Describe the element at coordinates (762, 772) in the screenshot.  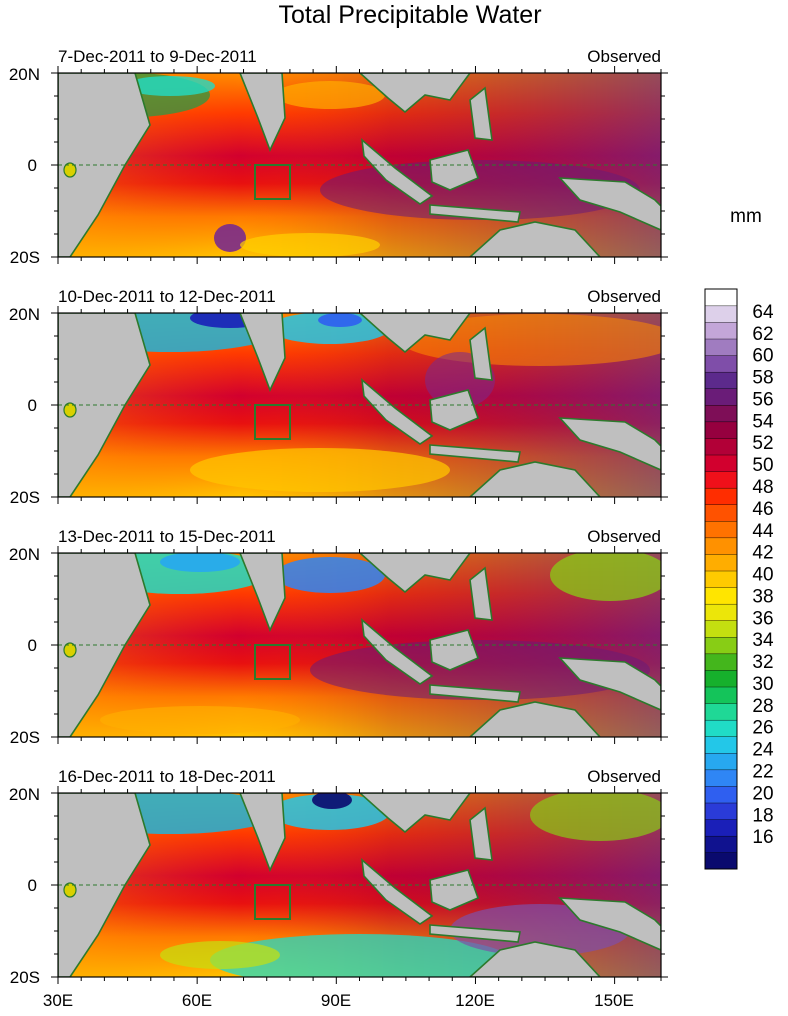
I see `colorbar-label: 22` at that location.